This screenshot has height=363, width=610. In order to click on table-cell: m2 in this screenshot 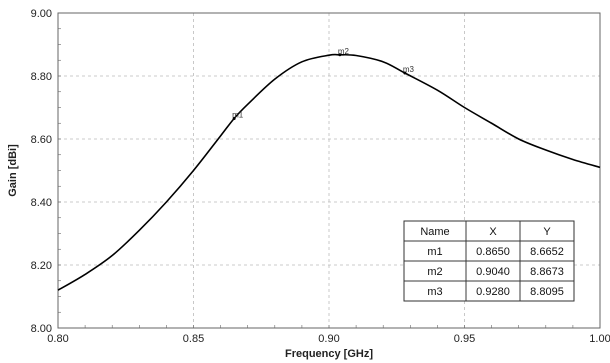, I will do `click(434, 272)`.